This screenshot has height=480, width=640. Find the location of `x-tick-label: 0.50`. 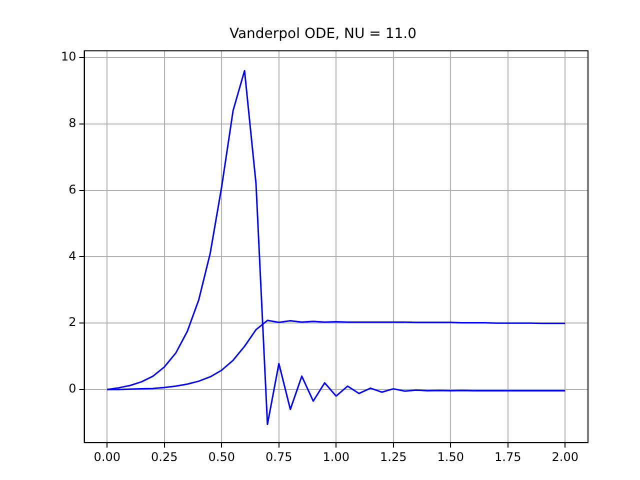

x-tick-label: 0.50 is located at coordinates (222, 457).